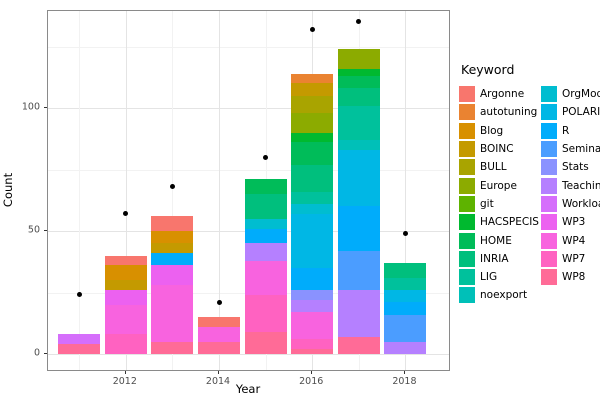 This screenshot has width=600, height=400. I want to click on legend-label-BULL: BULL, so click(493, 167).